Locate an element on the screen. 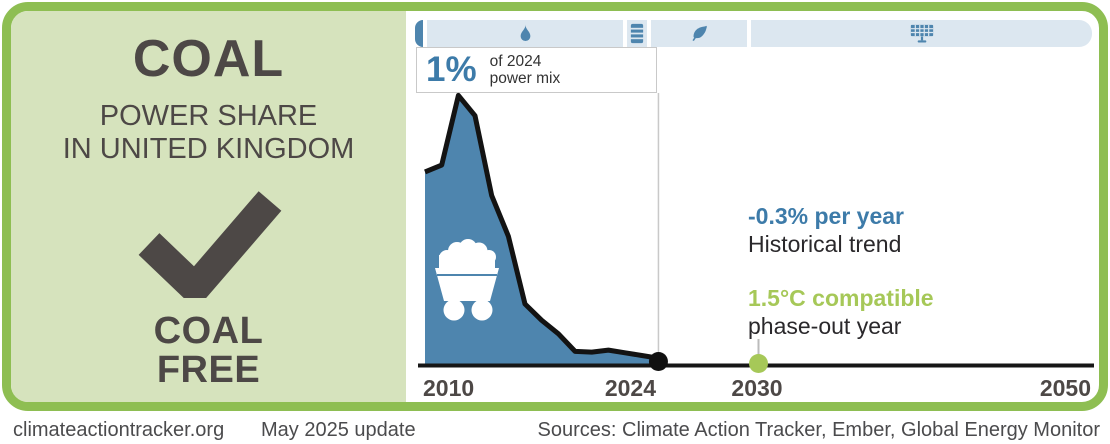 This screenshot has width=1110, height=444. power-mix-bar is located at coordinates (753, 33).